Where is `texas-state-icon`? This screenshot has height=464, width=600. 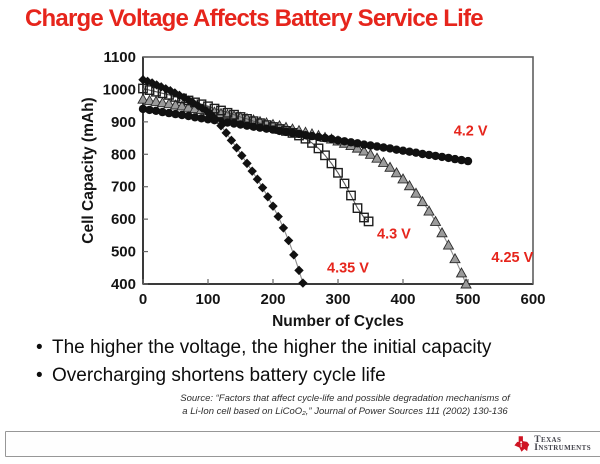
texas-state-icon is located at coordinates (522, 444).